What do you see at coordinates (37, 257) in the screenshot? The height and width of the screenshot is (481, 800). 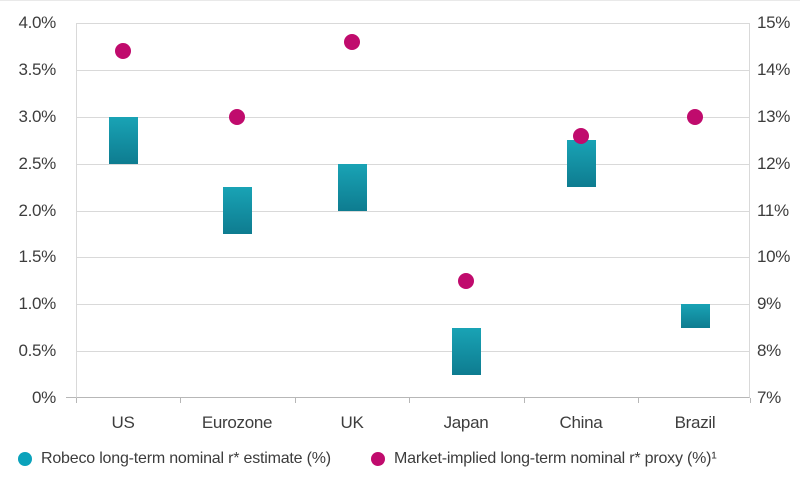 I see `left-axis-label-1-5-: 1.5%` at bounding box center [37, 257].